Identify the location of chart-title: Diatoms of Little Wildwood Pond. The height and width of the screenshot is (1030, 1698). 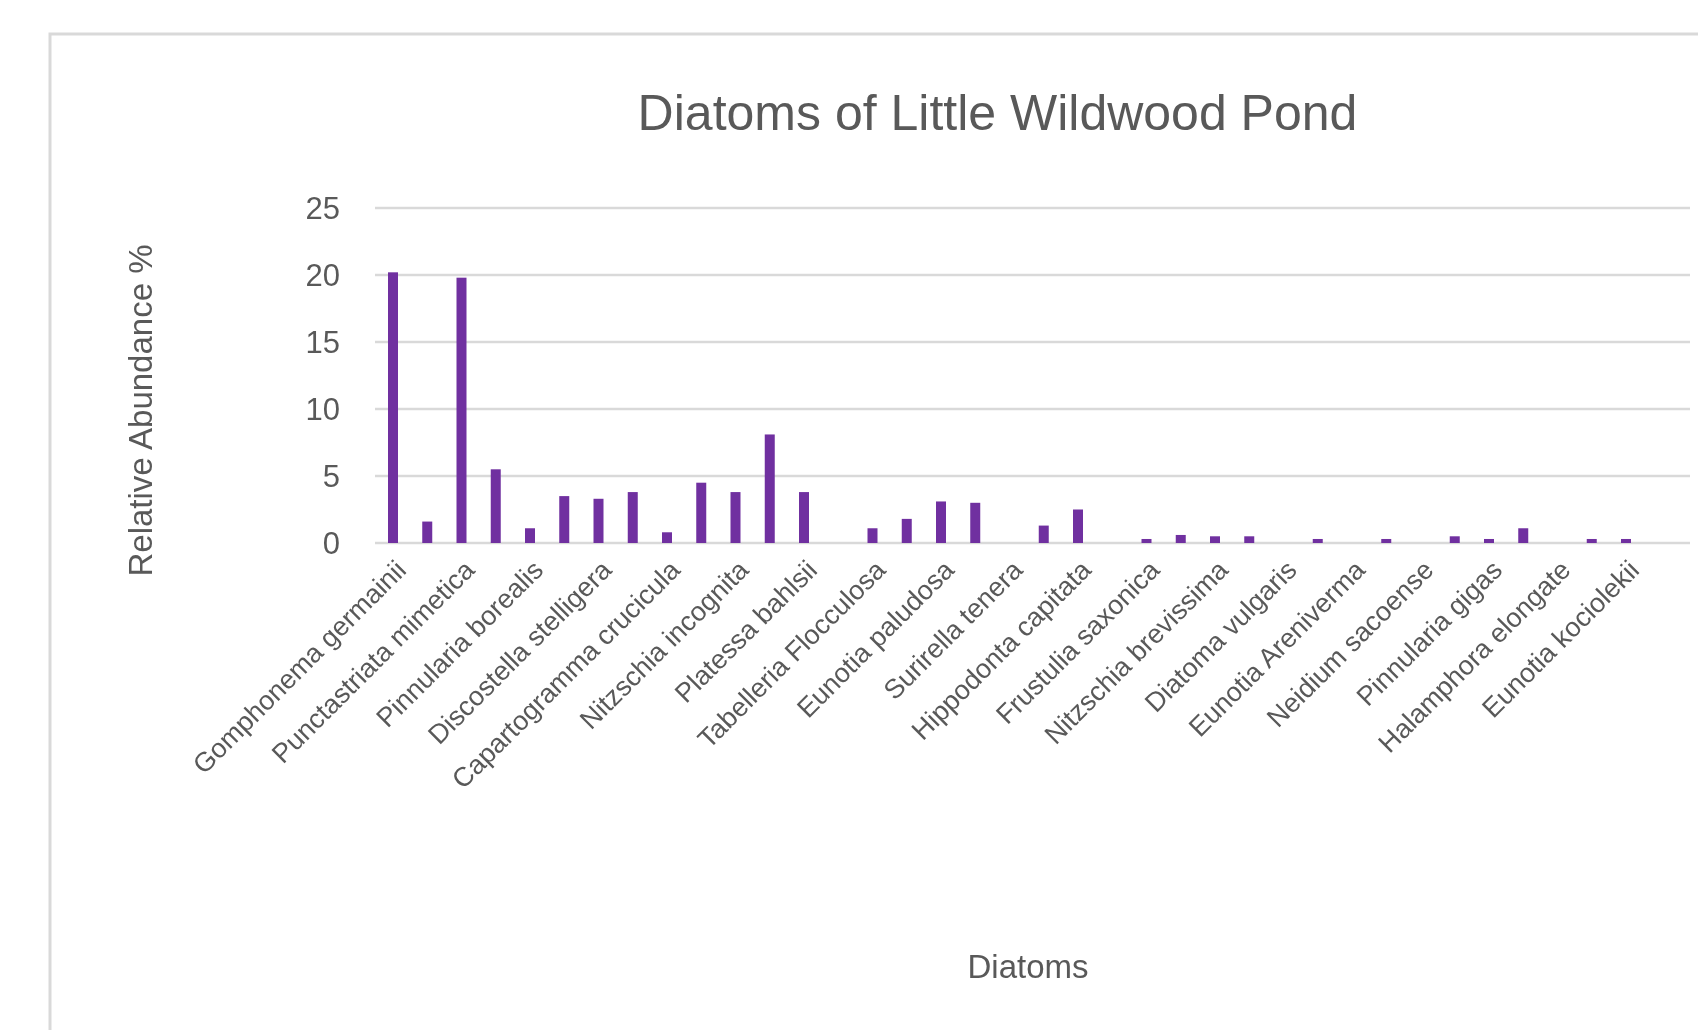
(997, 113).